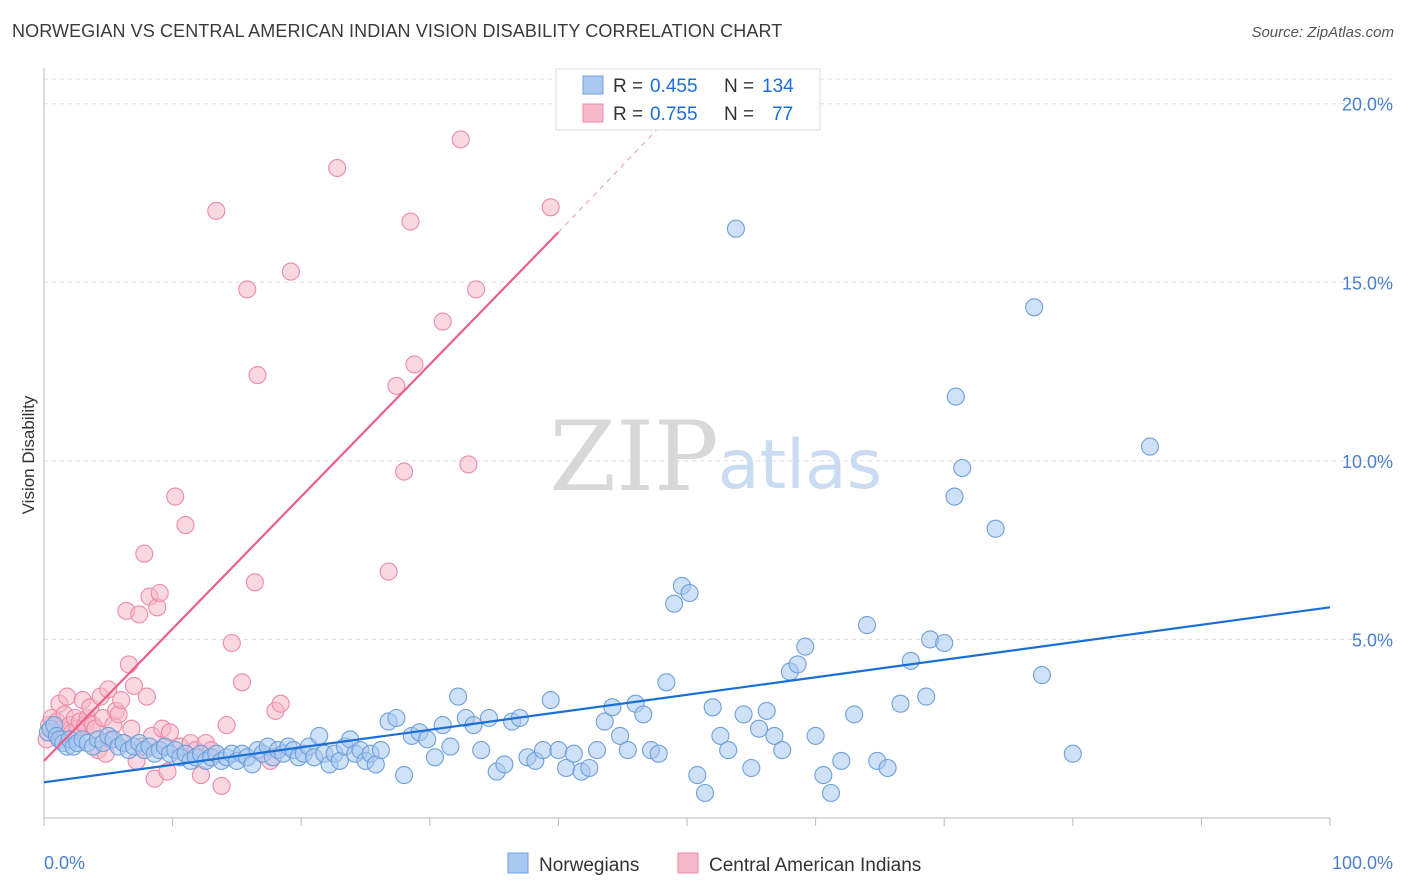  What do you see at coordinates (1367, 105) in the screenshot?
I see `y-tick-label: 20.0%` at bounding box center [1367, 105].